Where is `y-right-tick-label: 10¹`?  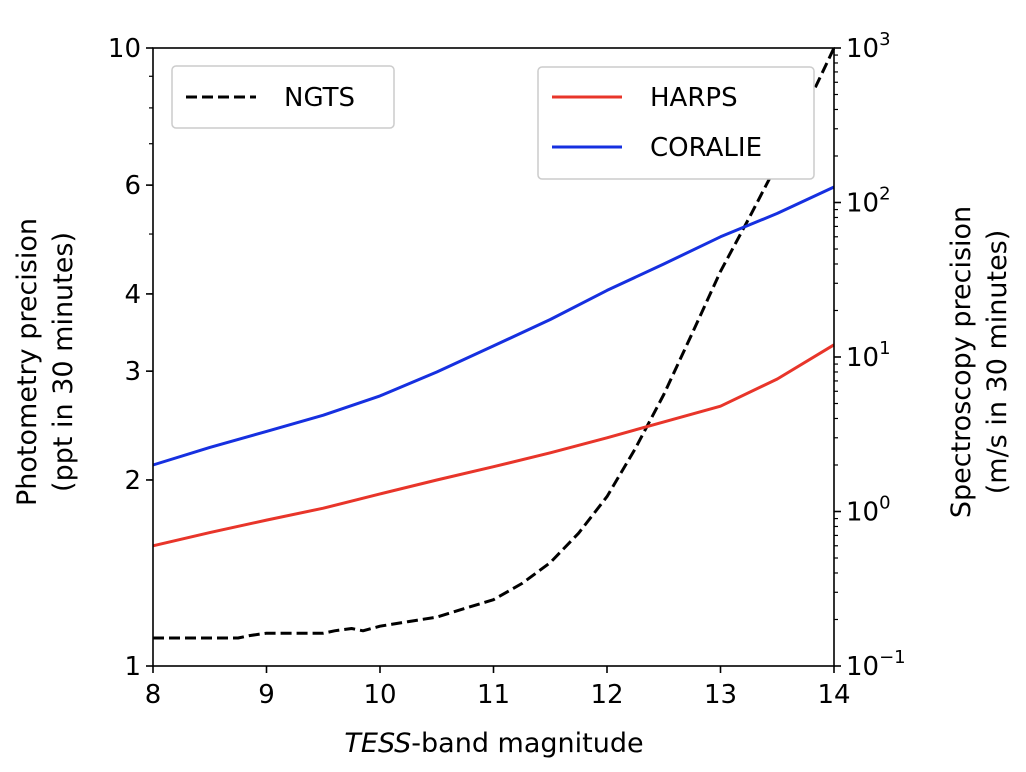
y-right-tick-label: 10¹ is located at coordinates (868, 355).